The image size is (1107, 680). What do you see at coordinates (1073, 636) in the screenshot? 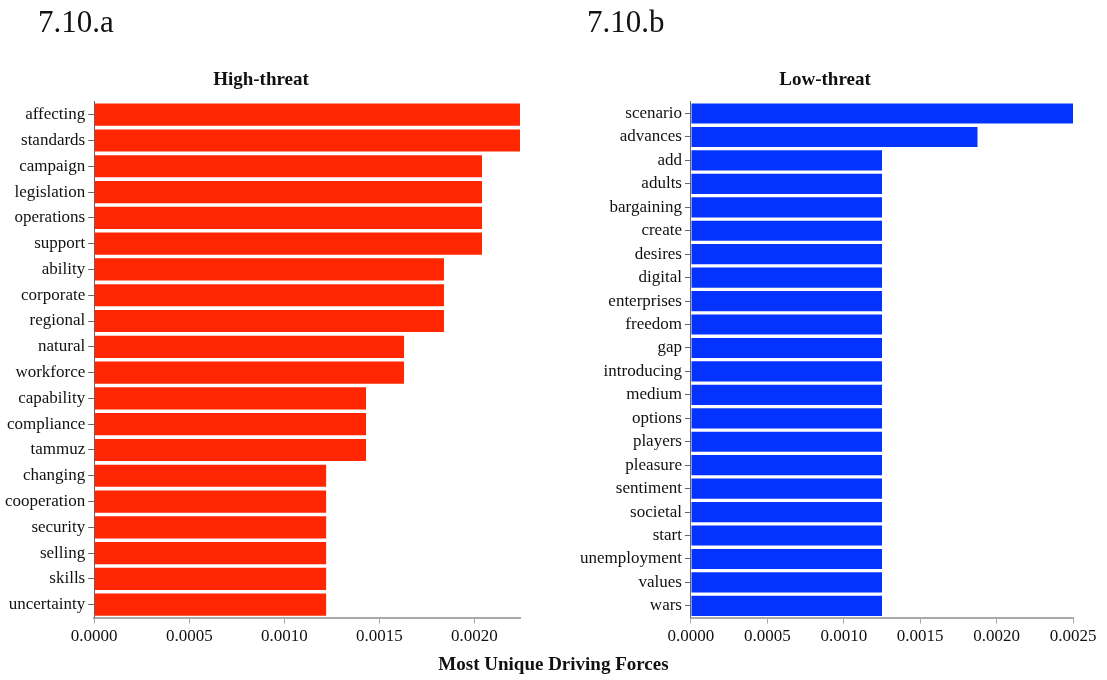
I see `x-tick-label: 0.0025` at bounding box center [1073, 636].